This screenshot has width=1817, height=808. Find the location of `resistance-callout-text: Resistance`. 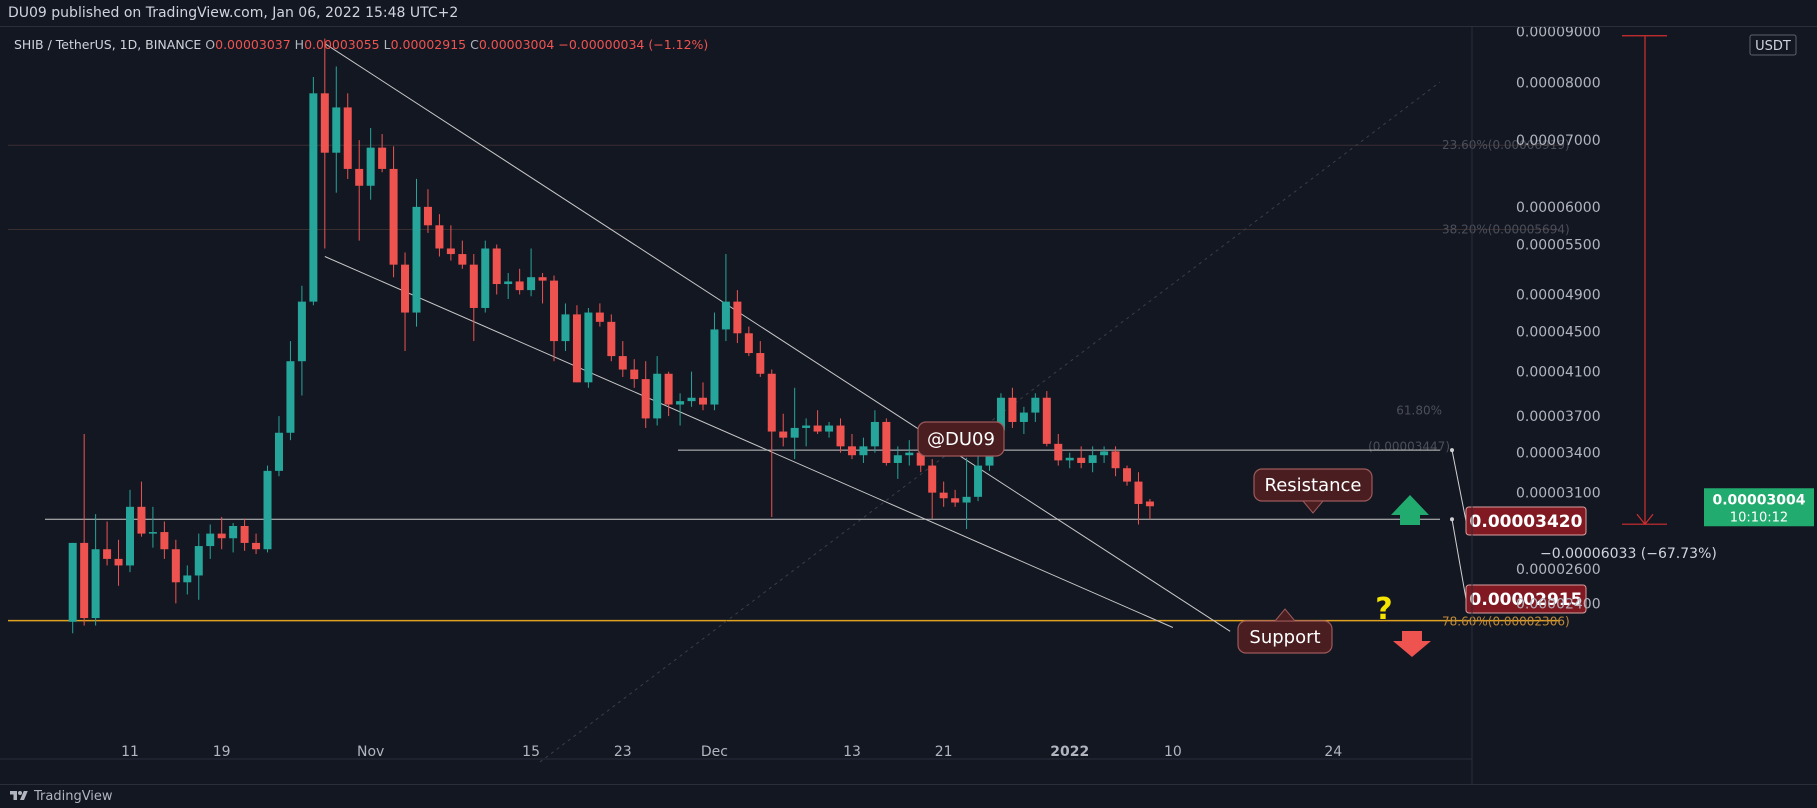

resistance-callout-text: Resistance is located at coordinates (1313, 485).